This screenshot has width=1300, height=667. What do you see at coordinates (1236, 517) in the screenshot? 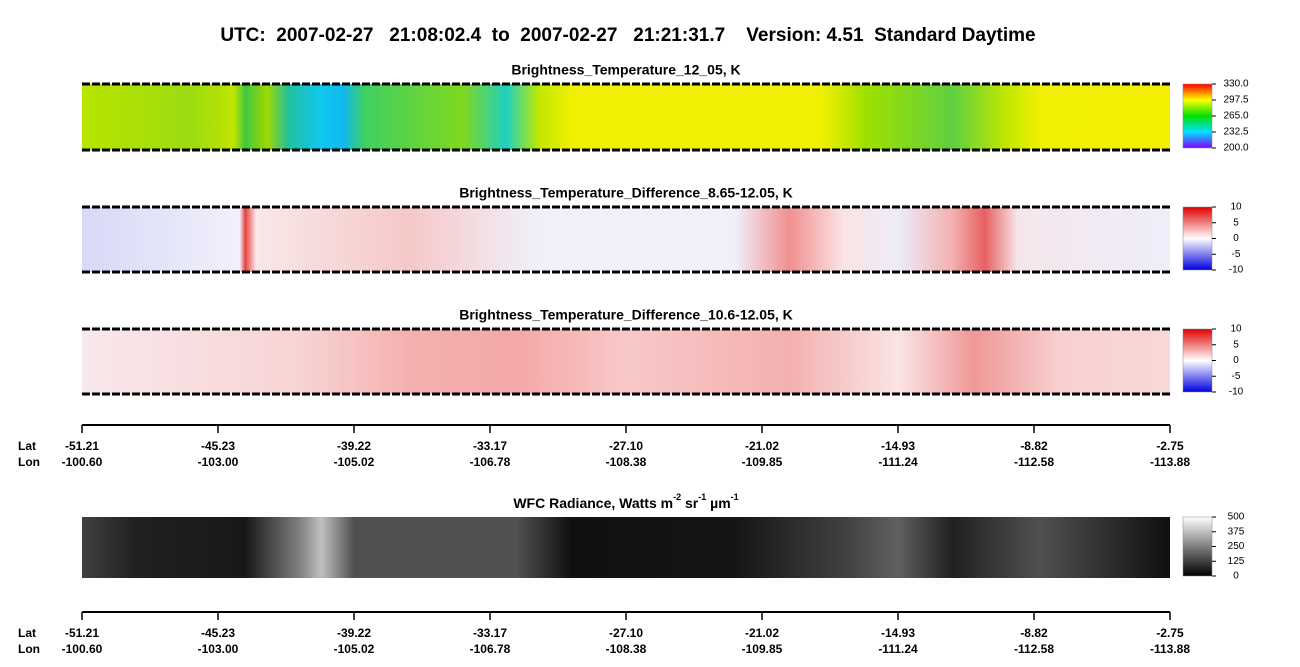
I see `colorbar-label: 500` at bounding box center [1236, 517].